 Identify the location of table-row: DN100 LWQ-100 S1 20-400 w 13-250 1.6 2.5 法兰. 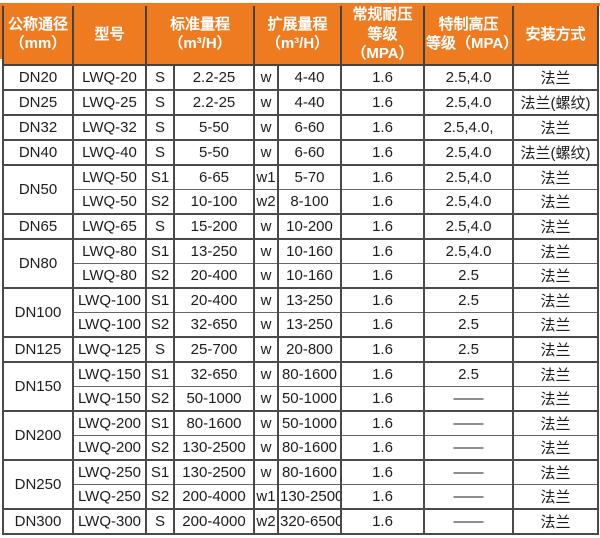
(300, 312).